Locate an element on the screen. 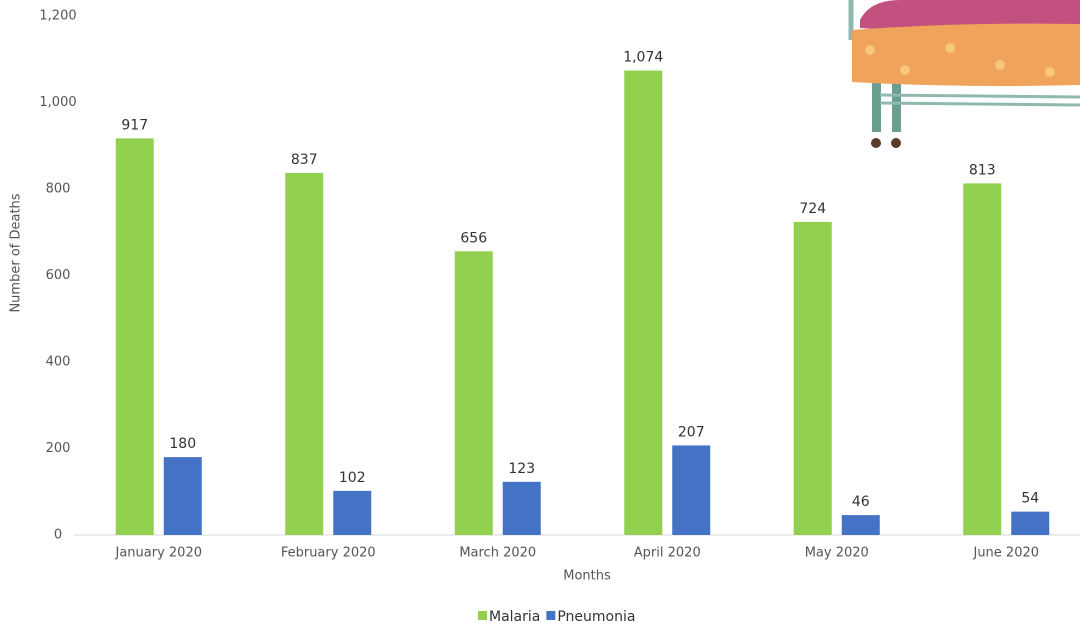  value-label: 917 is located at coordinates (134, 125).